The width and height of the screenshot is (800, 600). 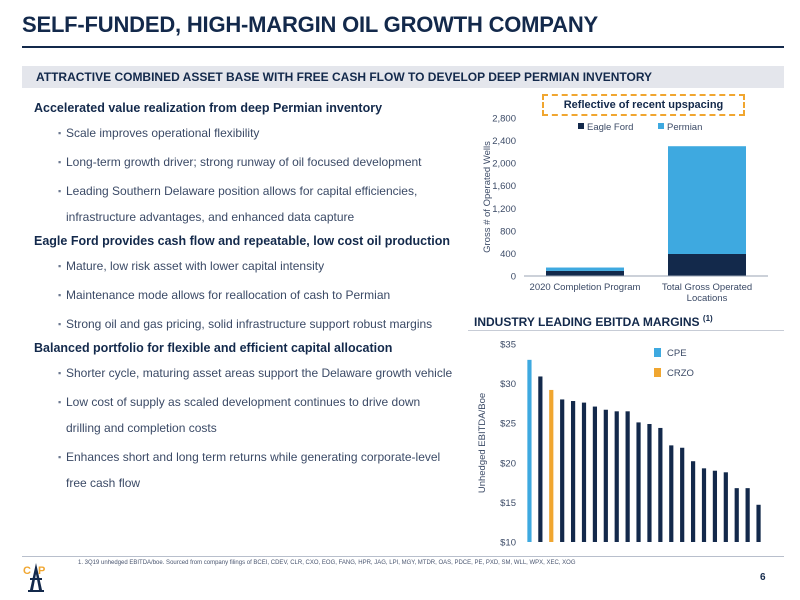 What do you see at coordinates (626, 330) in the screenshot?
I see `ebitda-title-rule` at bounding box center [626, 330].